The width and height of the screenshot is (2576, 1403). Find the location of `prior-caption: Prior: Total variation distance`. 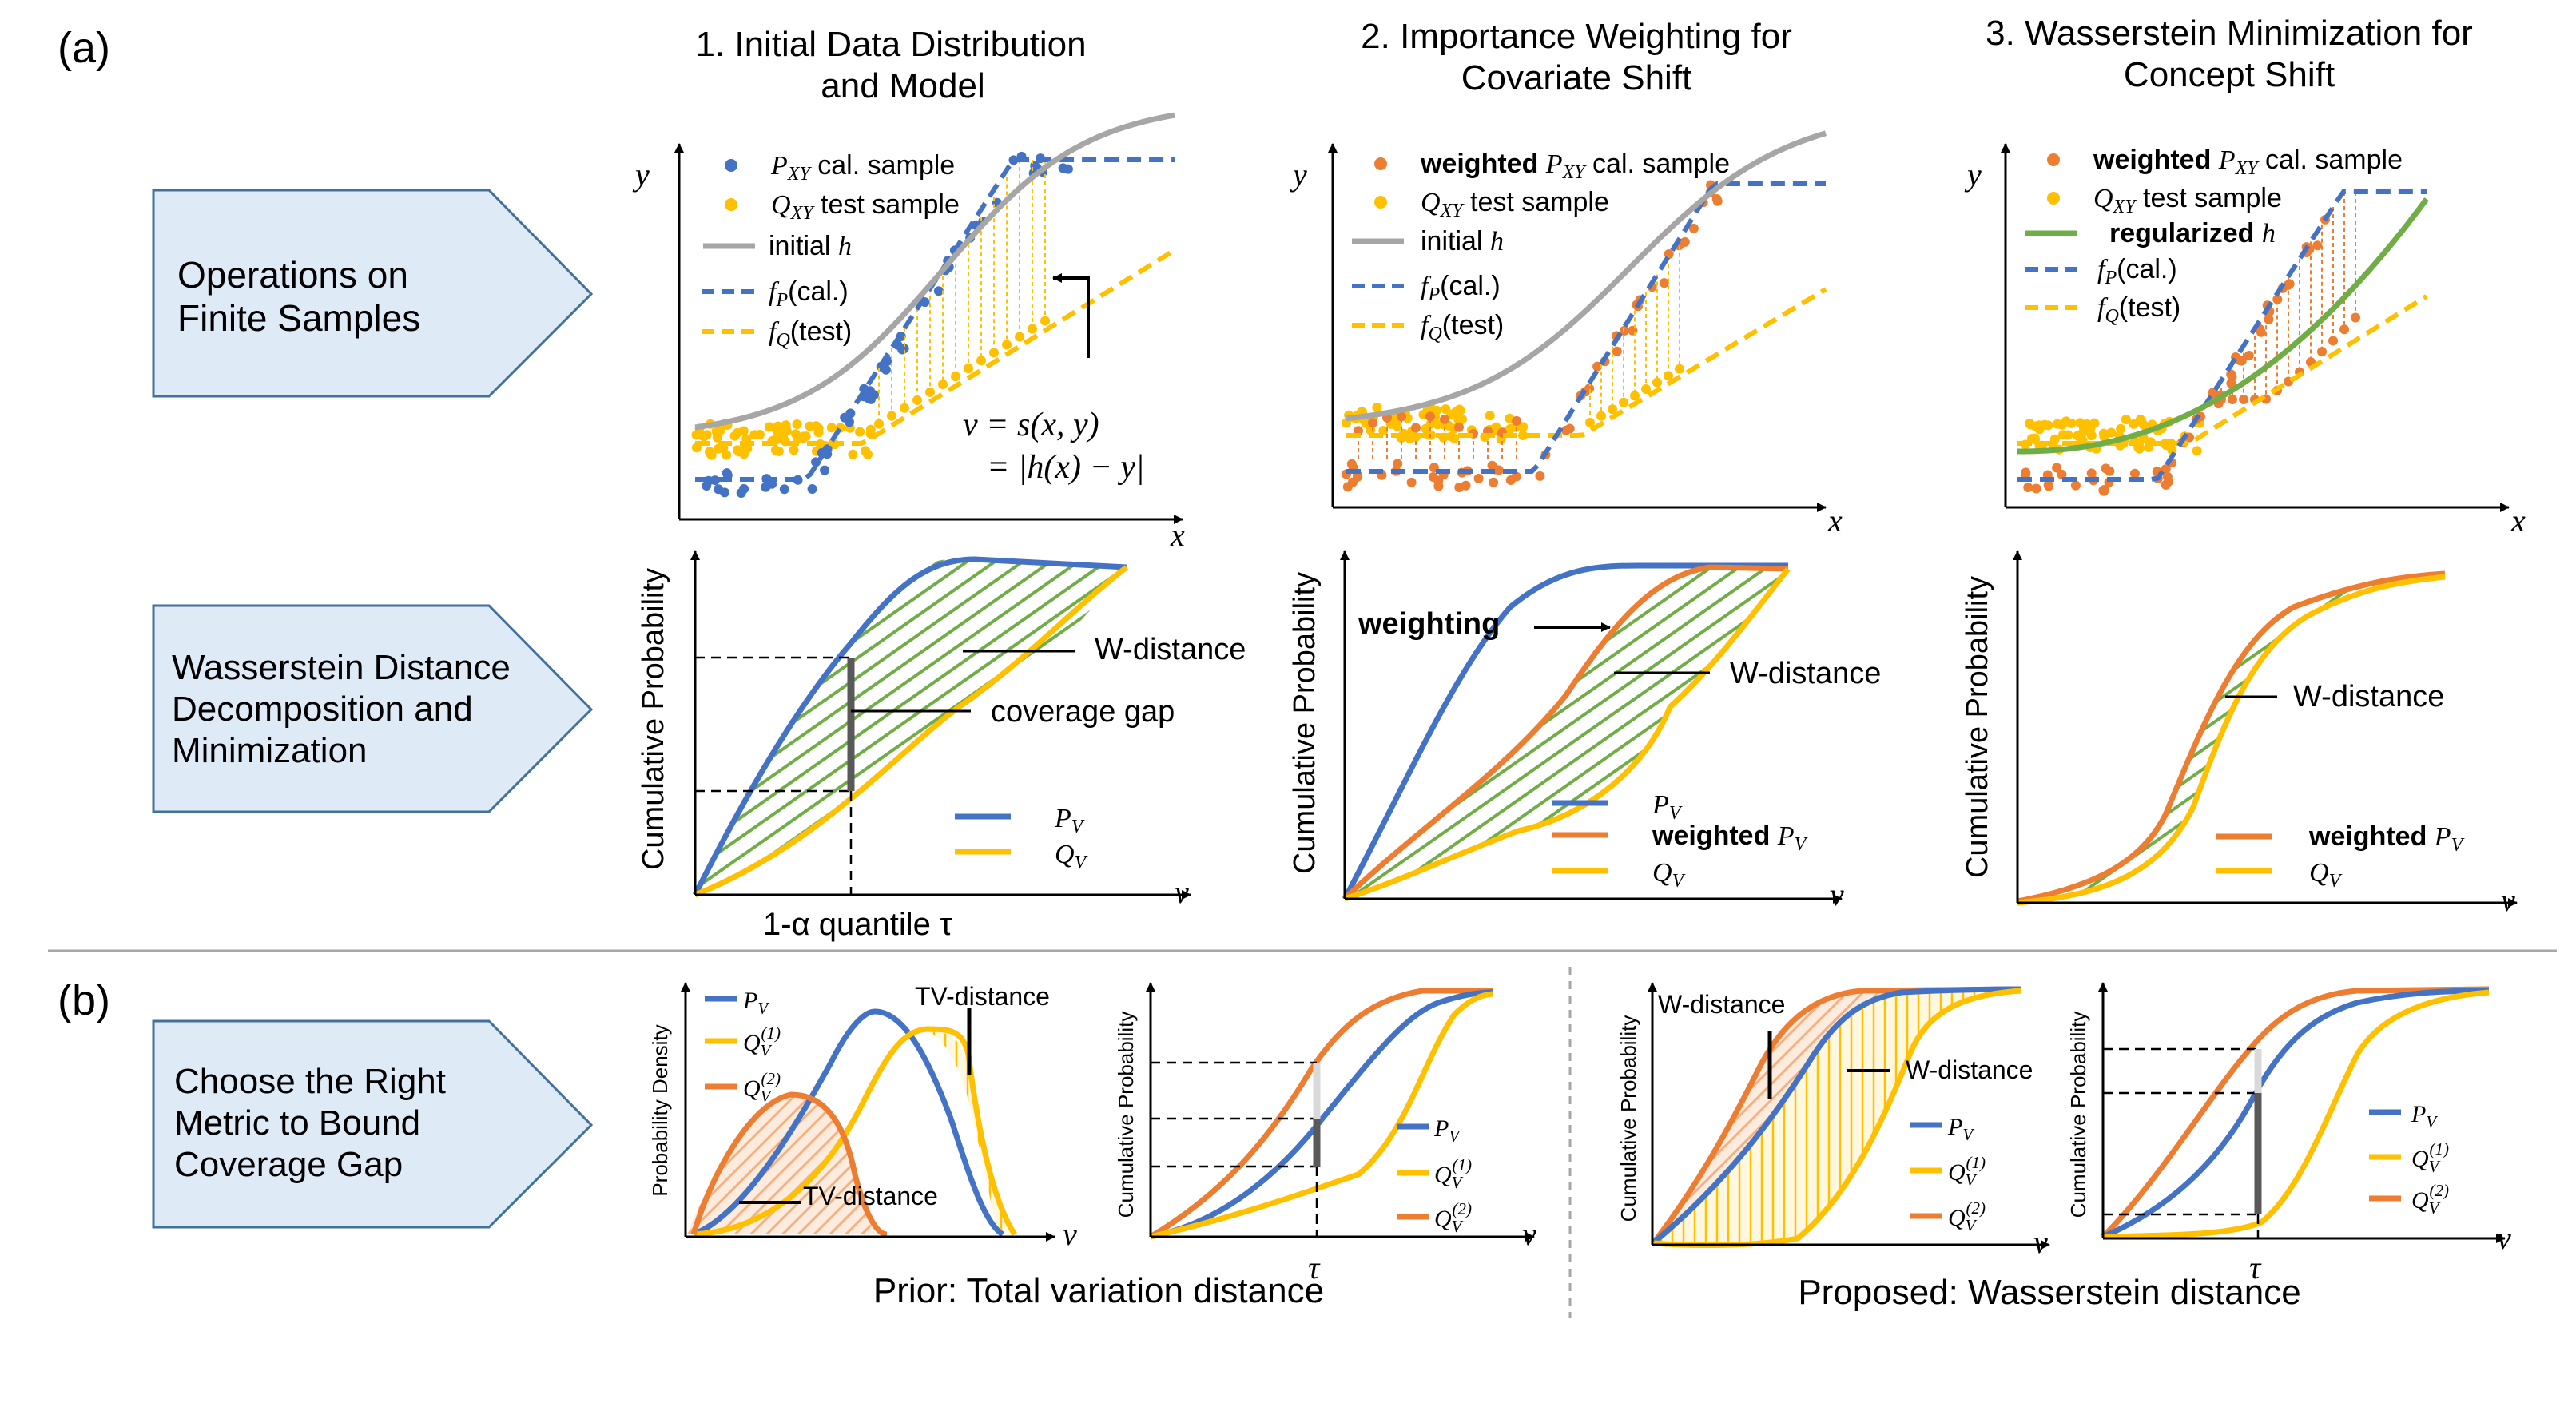

prior-caption: Prior: Total variation distance is located at coordinates (1098, 1290).